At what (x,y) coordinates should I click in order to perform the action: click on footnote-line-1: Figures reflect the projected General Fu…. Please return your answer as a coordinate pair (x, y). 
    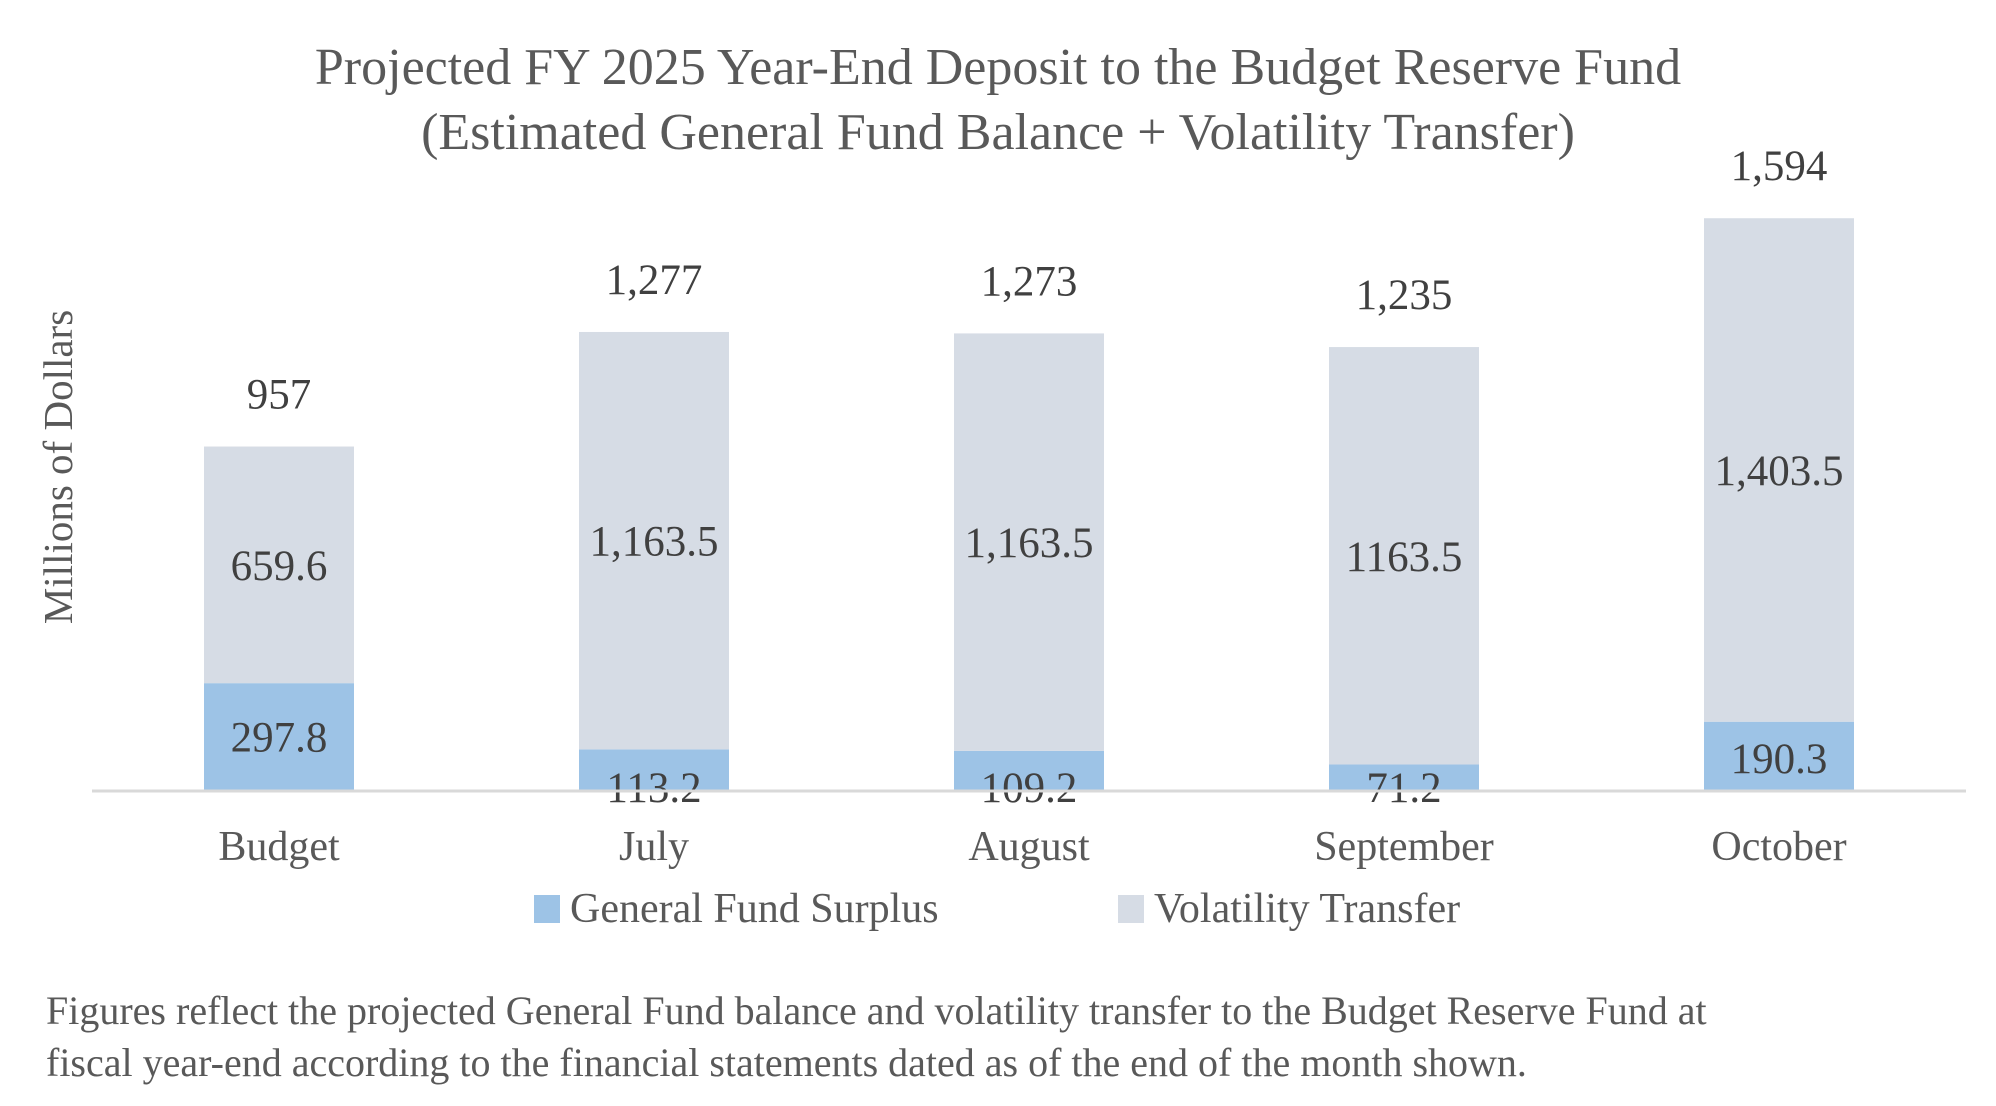
    Looking at the image, I should click on (876, 1010).